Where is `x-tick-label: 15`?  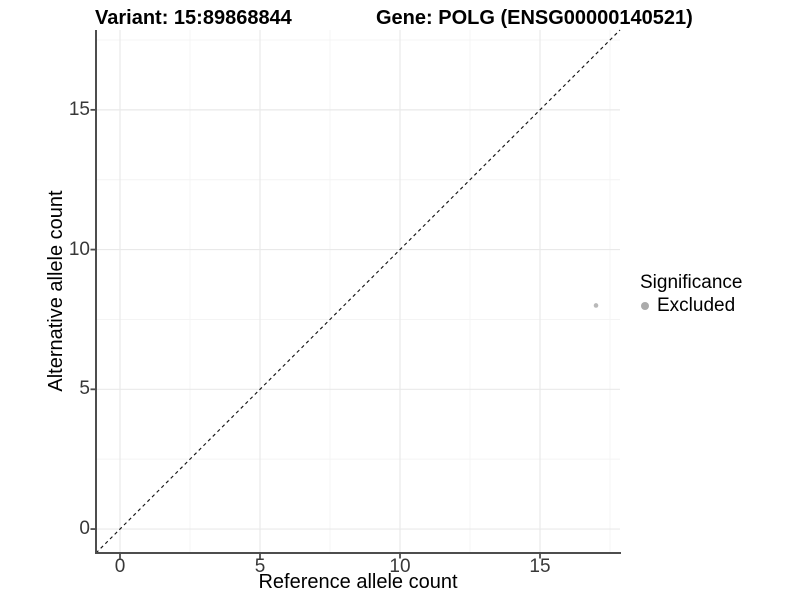
x-tick-label: 15 is located at coordinates (540, 566).